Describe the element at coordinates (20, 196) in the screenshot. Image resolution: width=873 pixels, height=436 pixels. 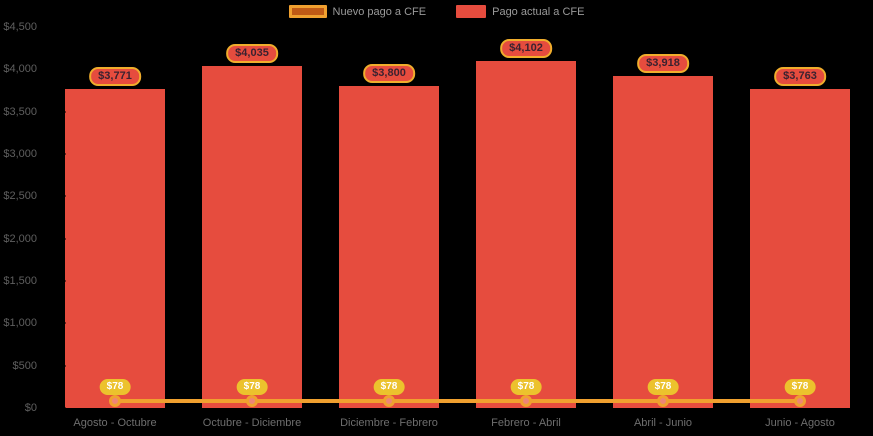
I see `y-axis-label: $2,500` at that location.